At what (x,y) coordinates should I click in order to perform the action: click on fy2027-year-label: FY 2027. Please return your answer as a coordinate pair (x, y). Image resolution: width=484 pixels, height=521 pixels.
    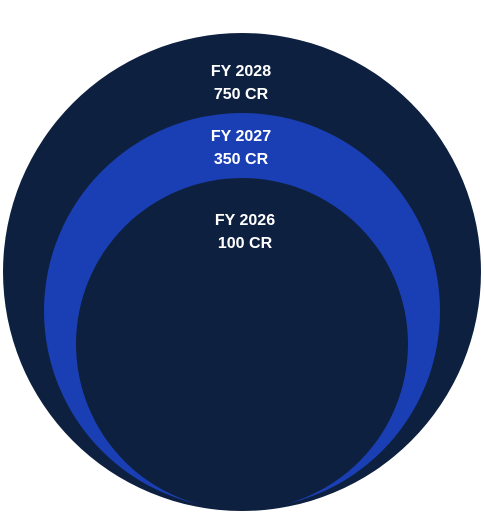
    Looking at the image, I should click on (241, 136).